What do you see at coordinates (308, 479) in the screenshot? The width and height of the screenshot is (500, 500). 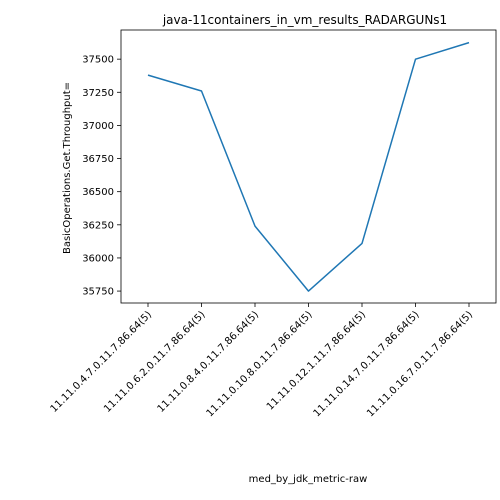 I see `x-axis-label: med_by_jdk_metric-raw` at bounding box center [308, 479].